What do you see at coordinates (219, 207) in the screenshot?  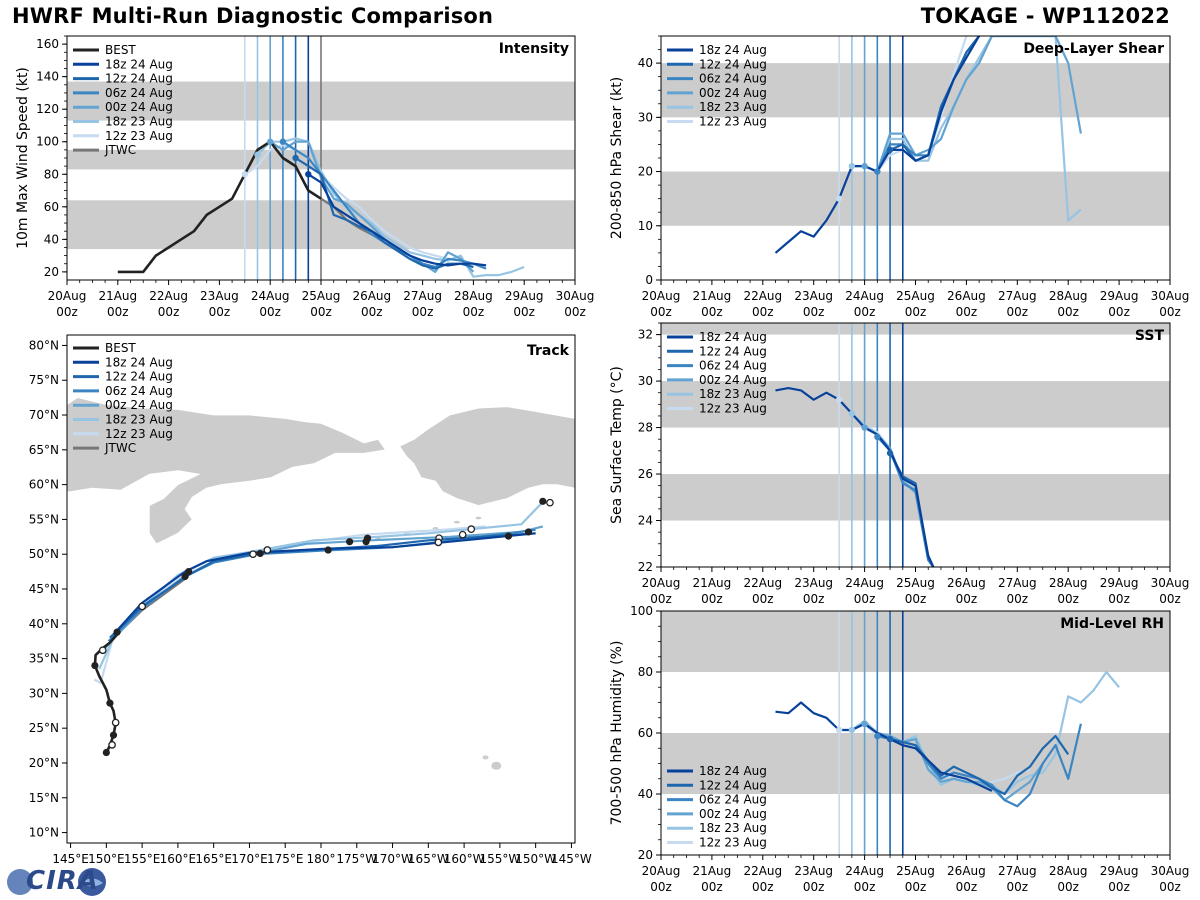 I see `intensity-series-best` at bounding box center [219, 207].